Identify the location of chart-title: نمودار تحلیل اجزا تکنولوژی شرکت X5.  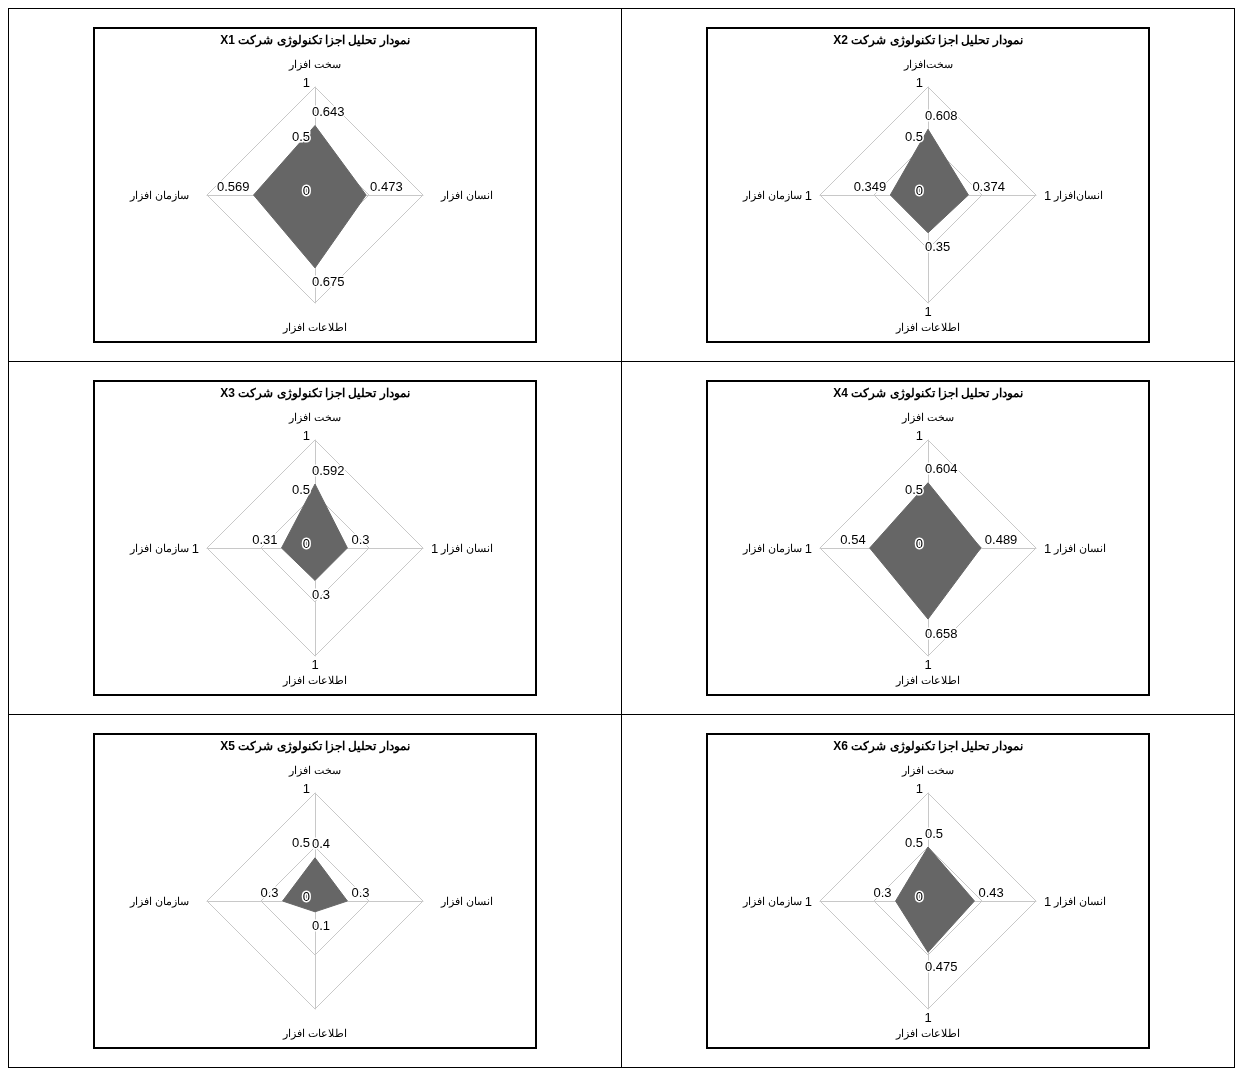
(315, 746).